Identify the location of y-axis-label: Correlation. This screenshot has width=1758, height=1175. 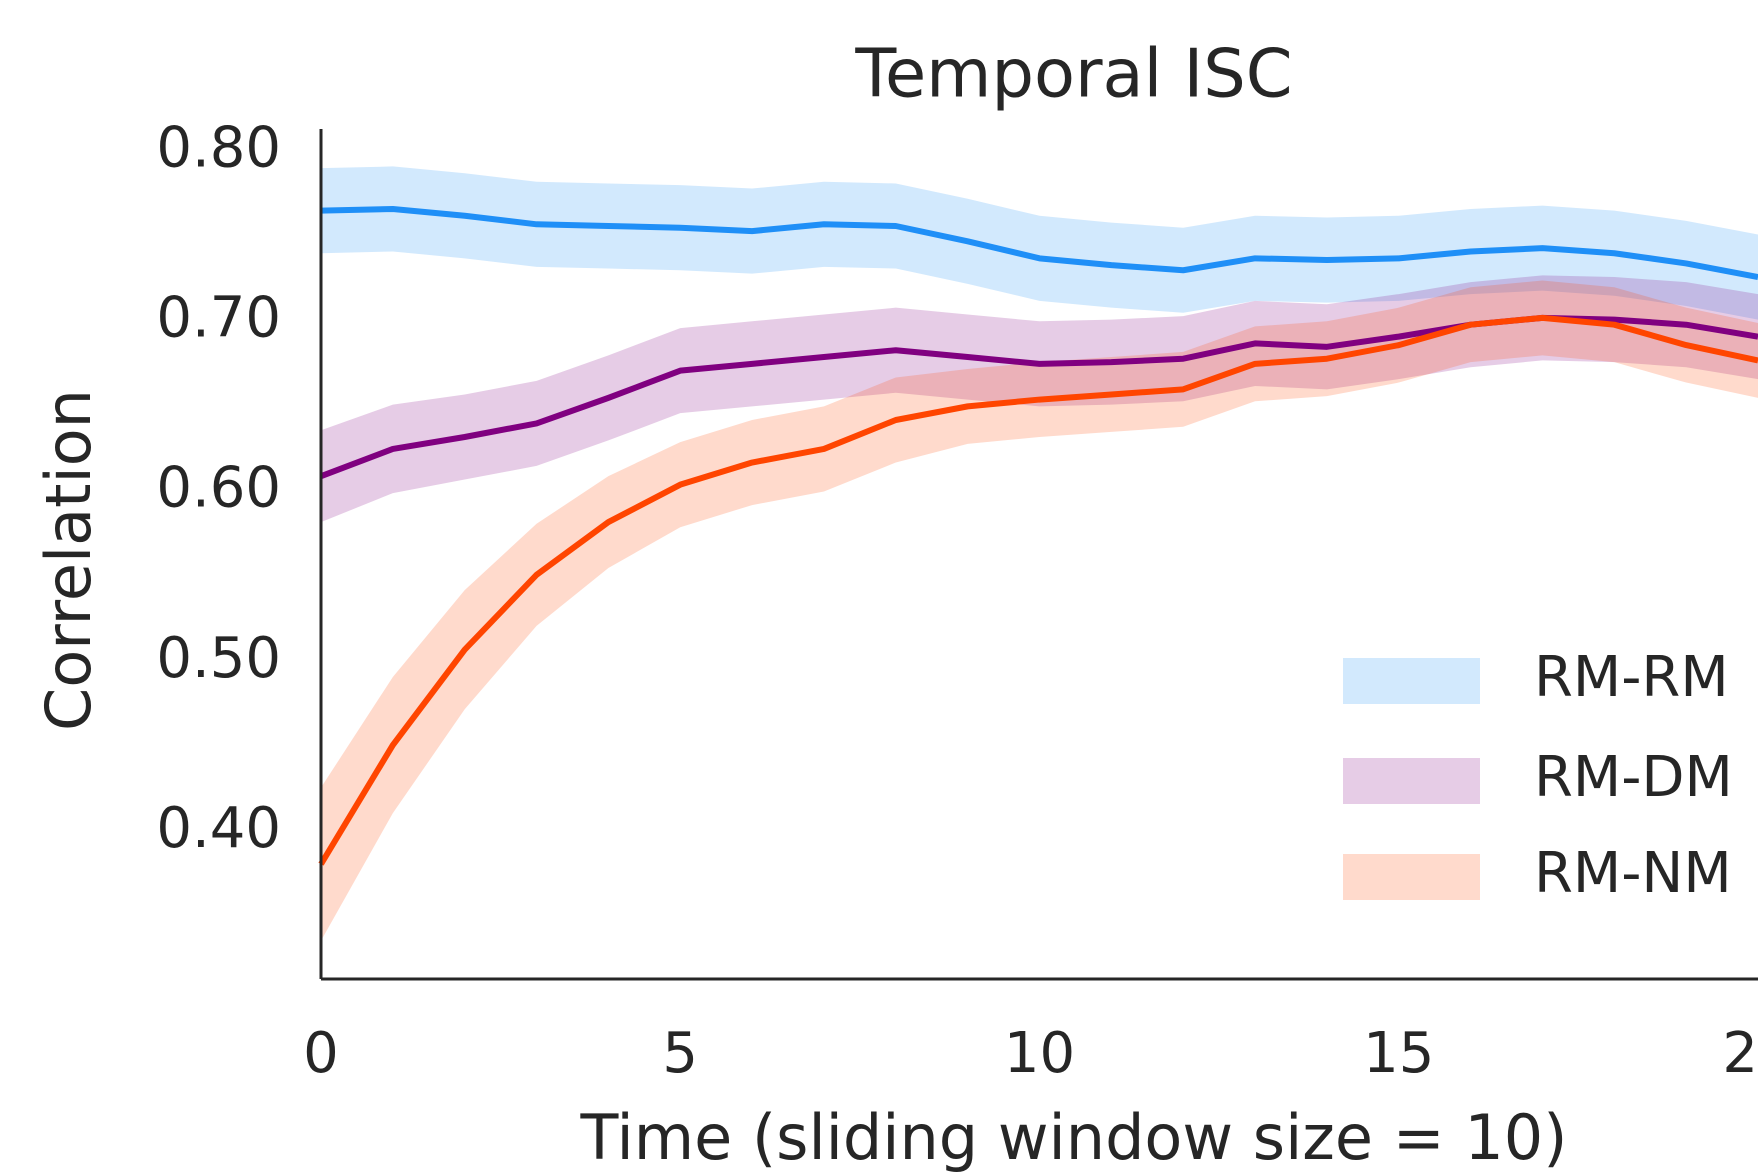
(68, 560).